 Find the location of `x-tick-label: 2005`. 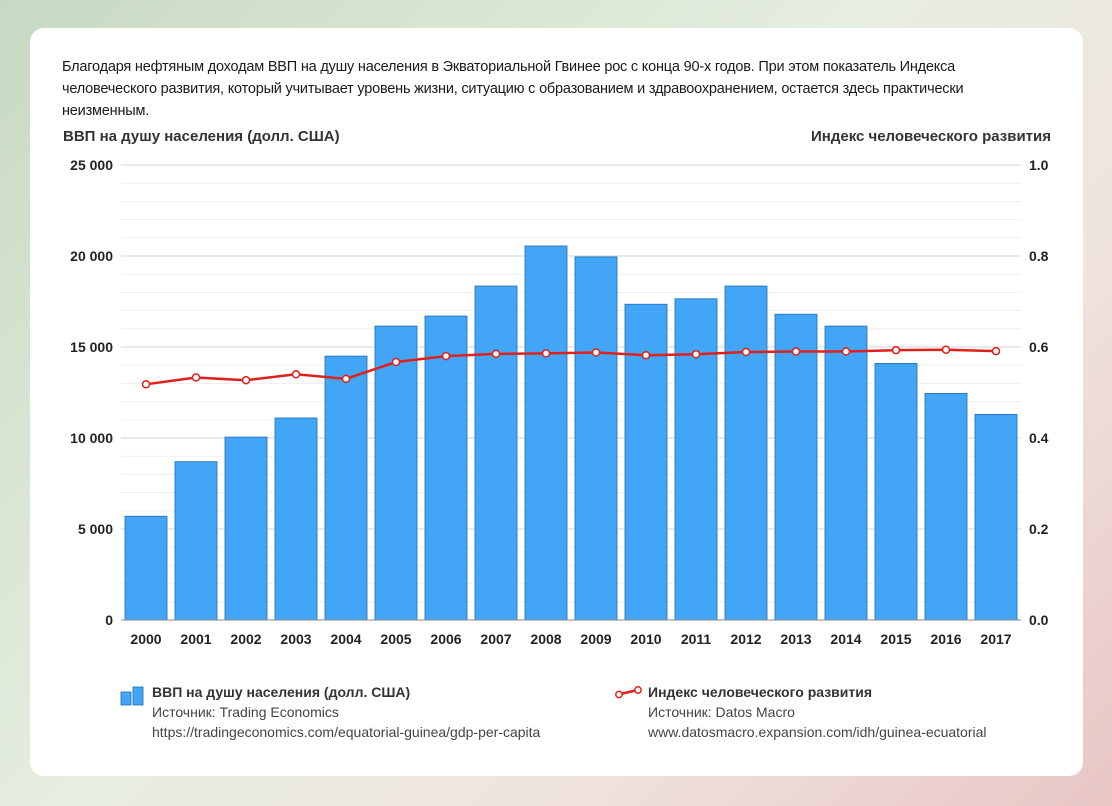

x-tick-label: 2005 is located at coordinates (395, 639).